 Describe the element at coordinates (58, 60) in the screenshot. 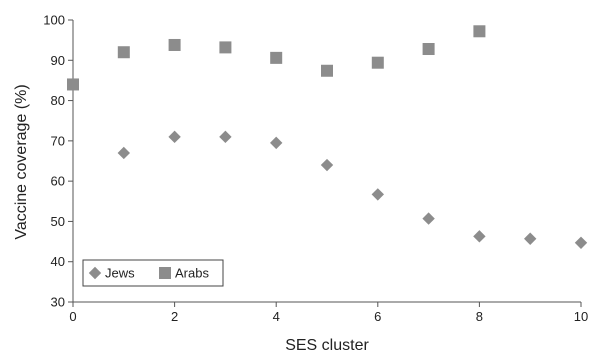

I see `y-tick-label: 90` at that location.